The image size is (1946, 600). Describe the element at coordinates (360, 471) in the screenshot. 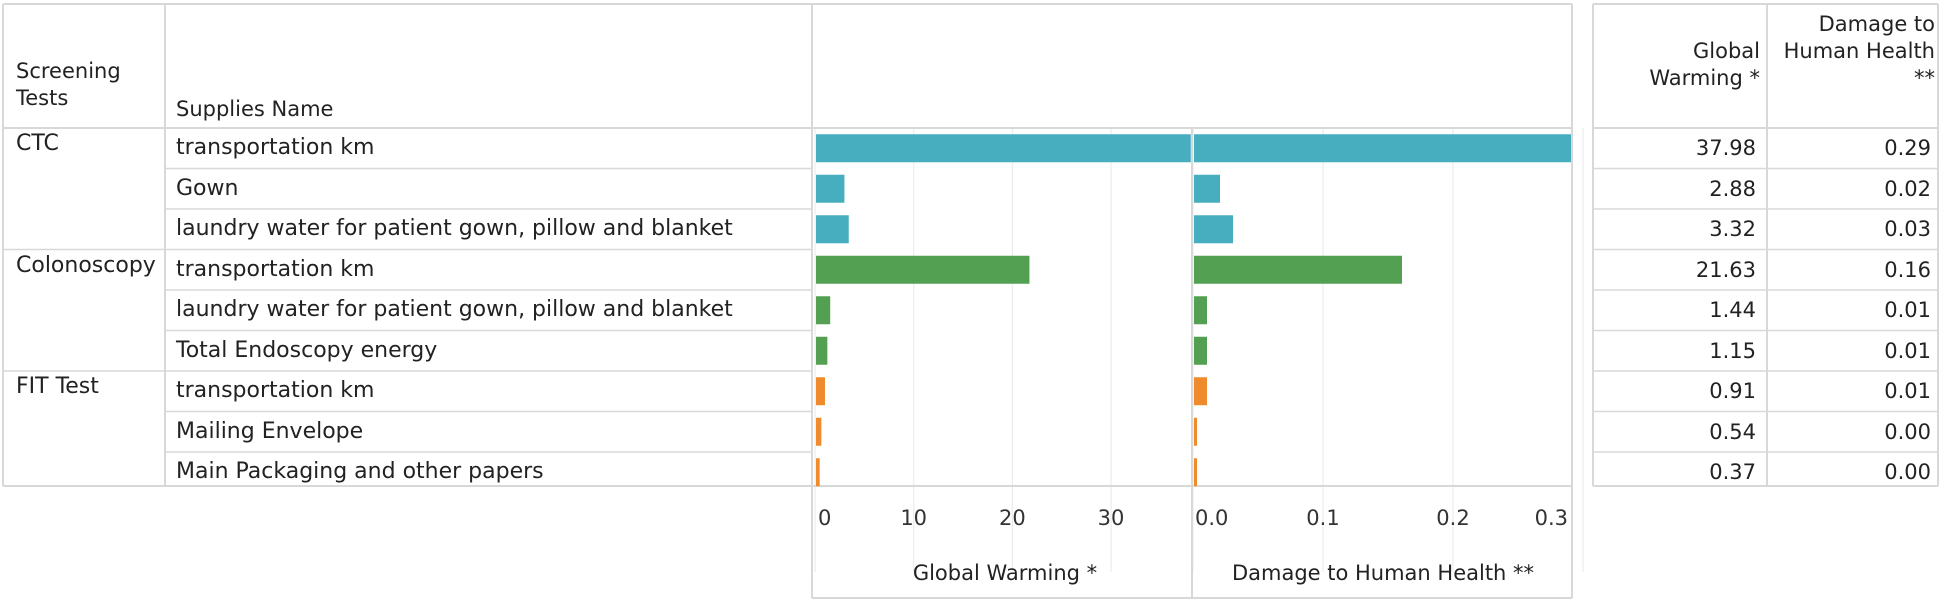

I see `supply-label: Main Packaging and other papers` at that location.